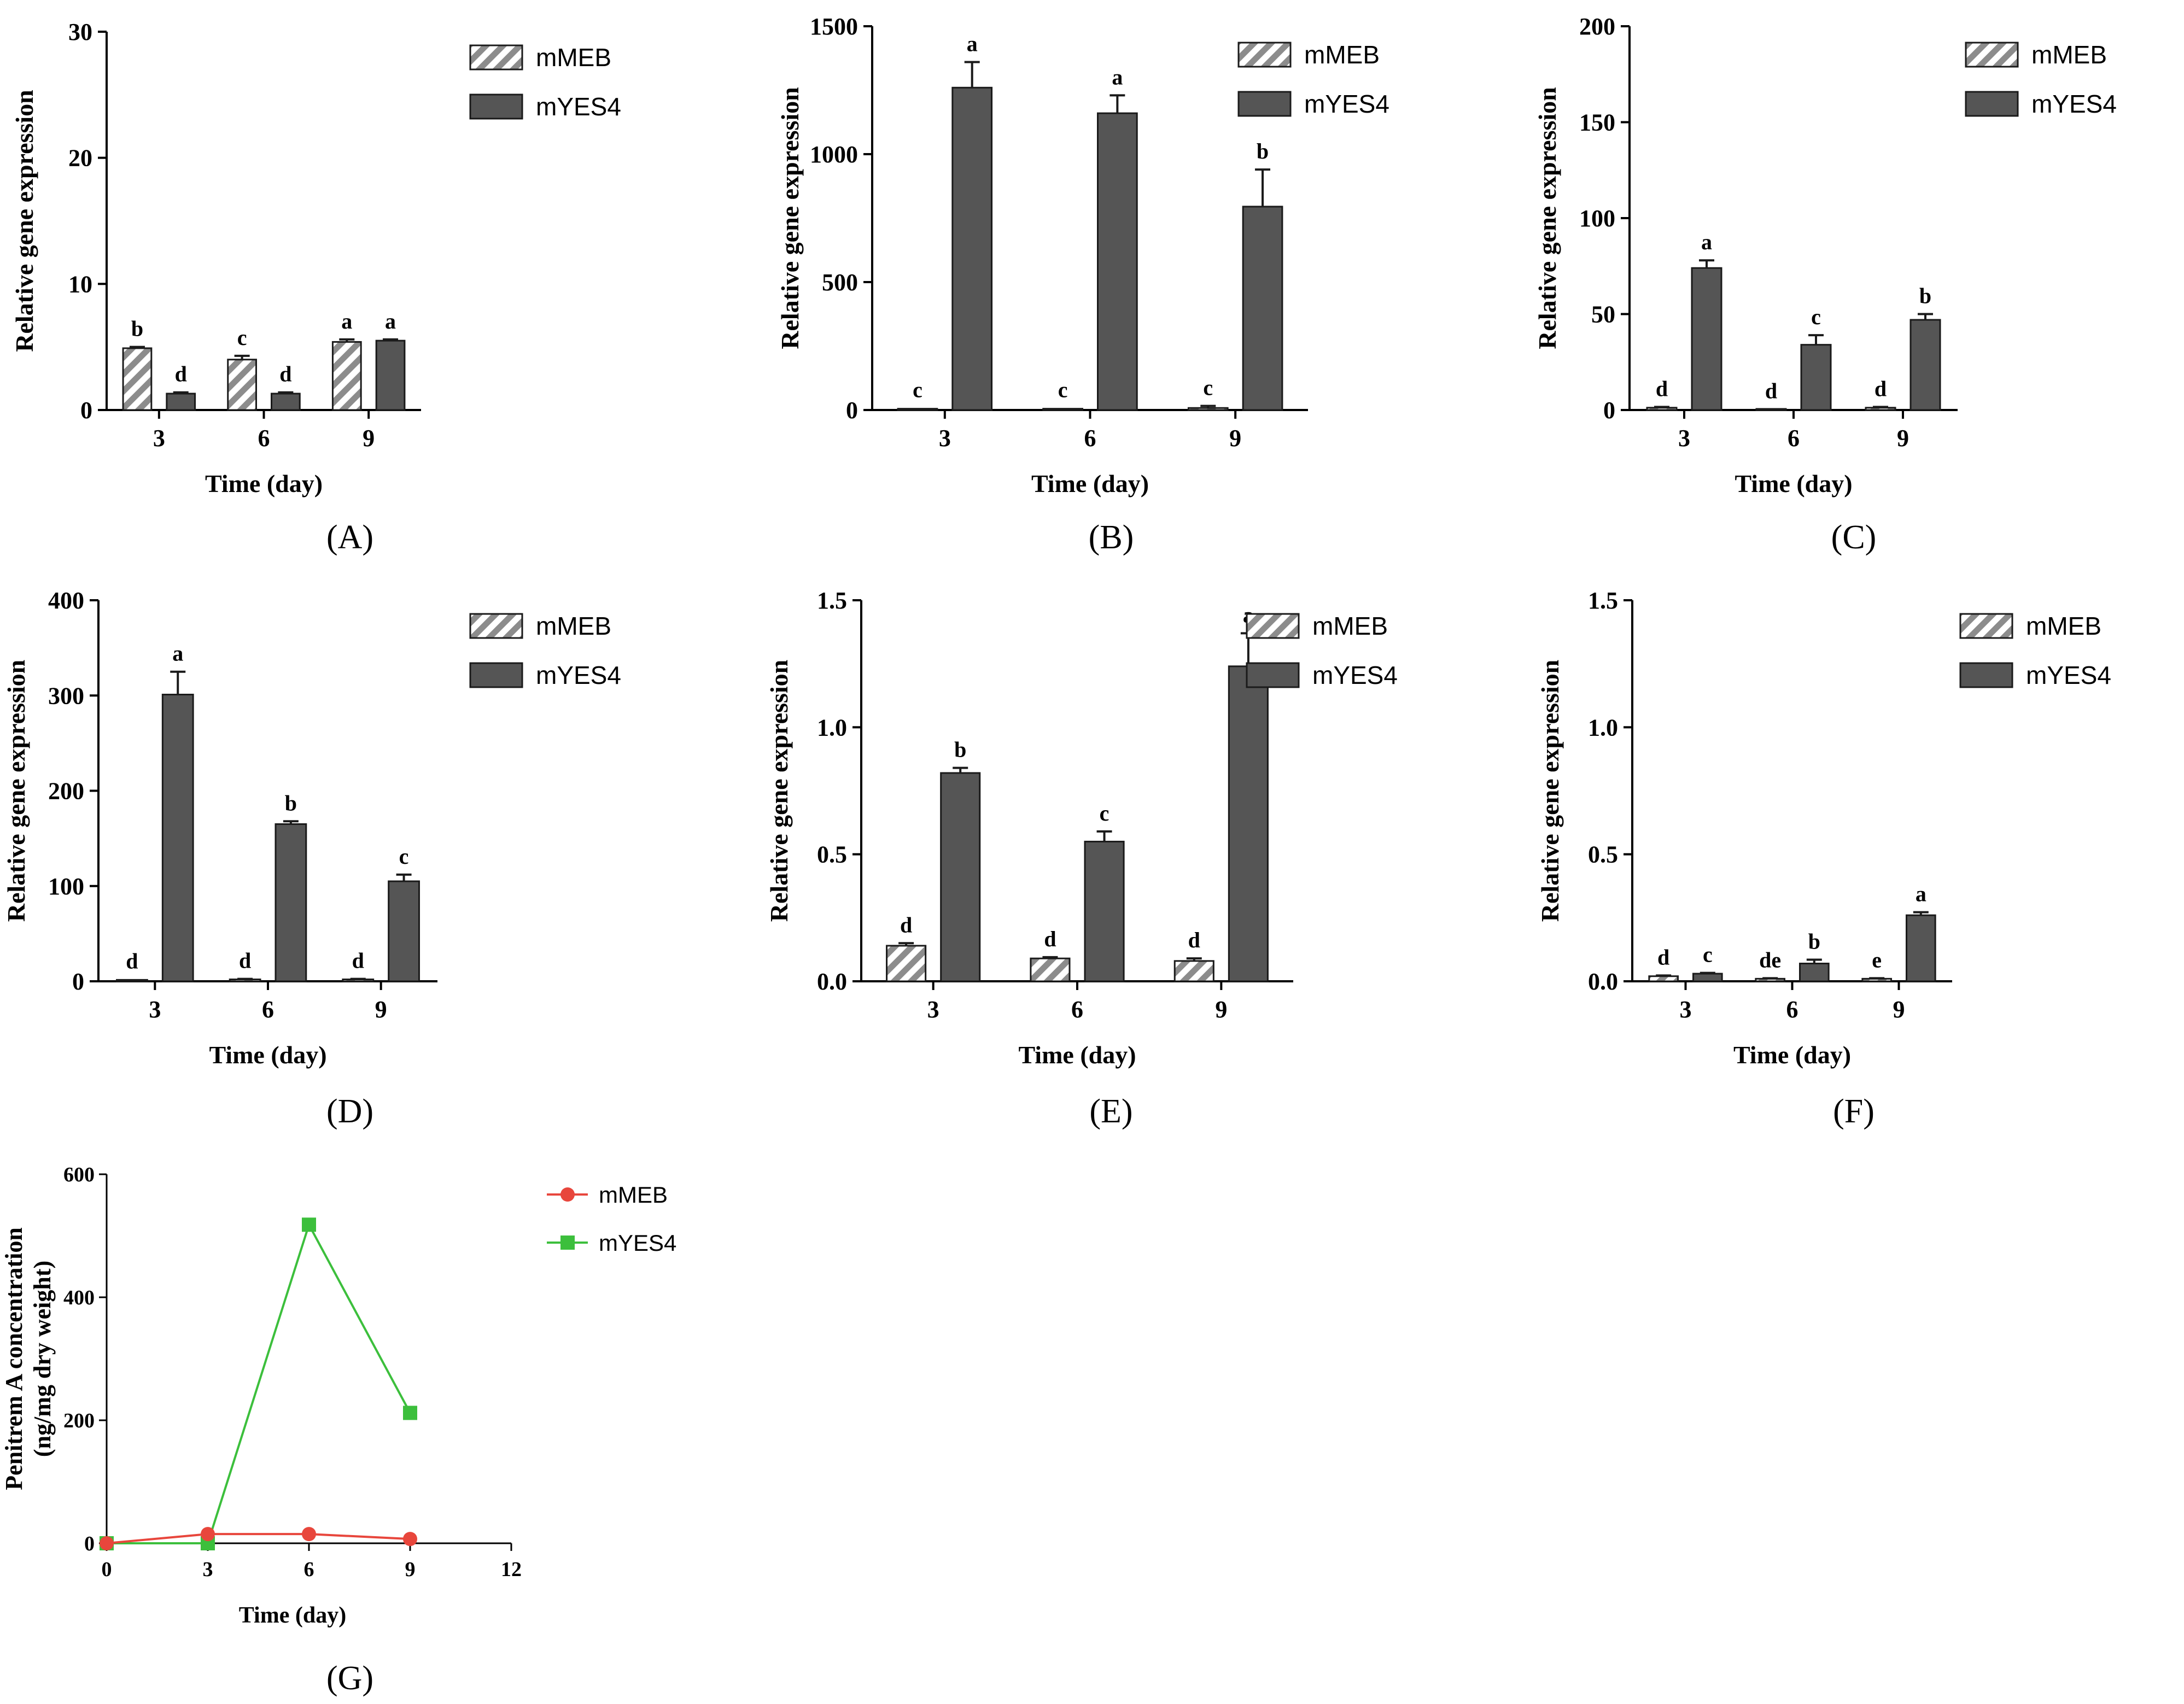 This screenshot has width=2184, height=1704. Describe the element at coordinates (1853, 1111) in the screenshot. I see `panel-label: (F)` at that location.